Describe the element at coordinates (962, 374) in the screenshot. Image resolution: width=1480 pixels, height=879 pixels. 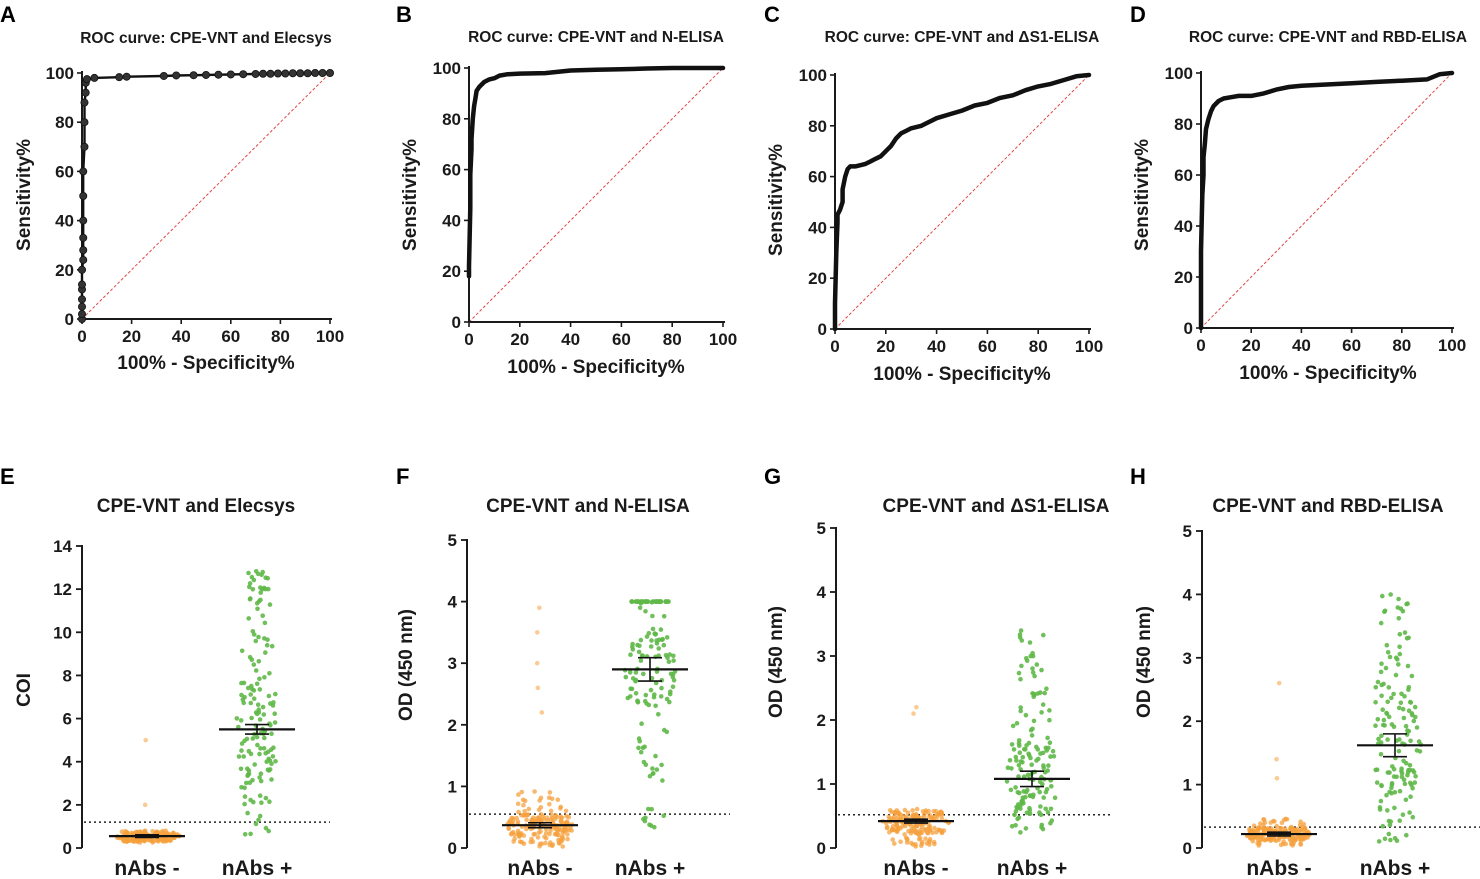
I see `x-axis-label-c: 100% - Specificity%` at that location.